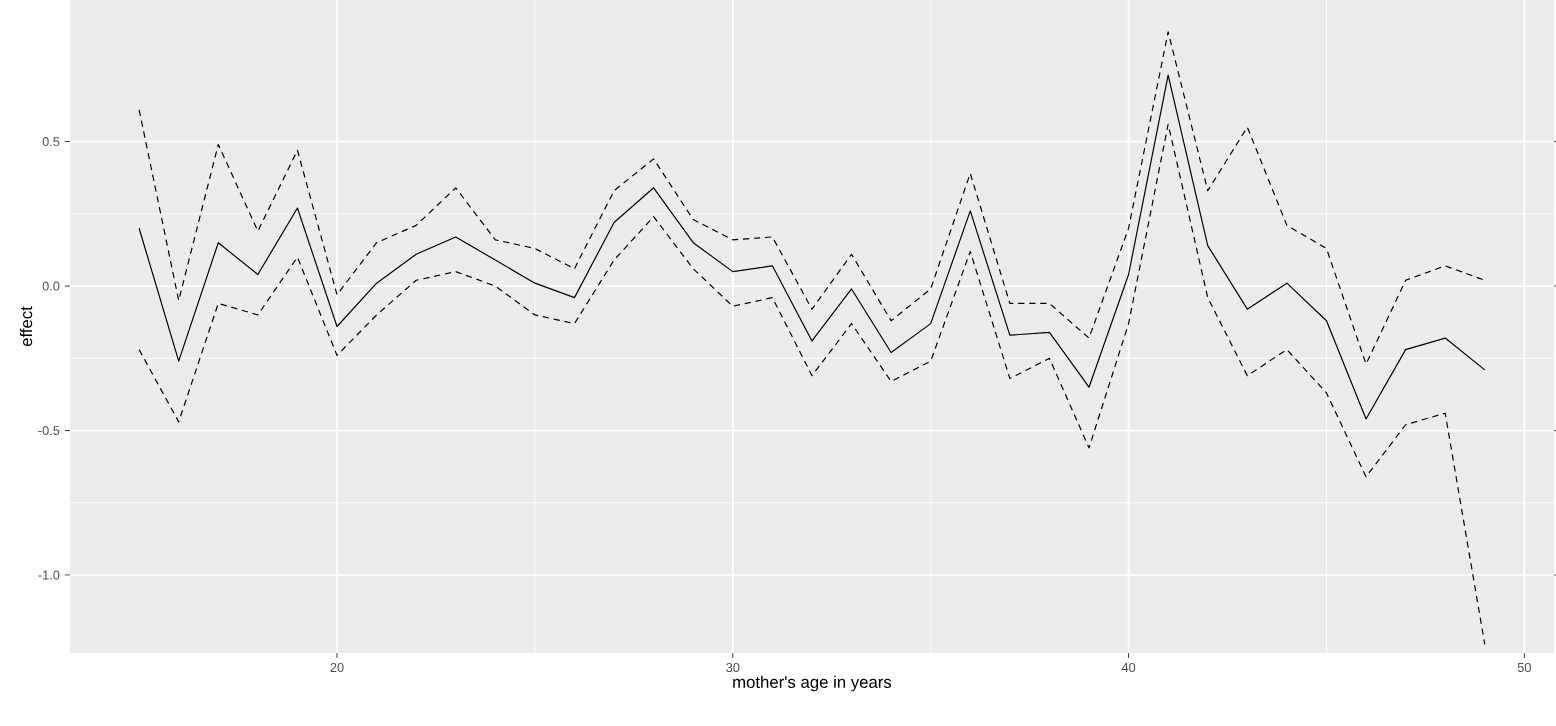  Describe the element at coordinates (26, 326) in the screenshot. I see `y-axis-title: effect` at that location.